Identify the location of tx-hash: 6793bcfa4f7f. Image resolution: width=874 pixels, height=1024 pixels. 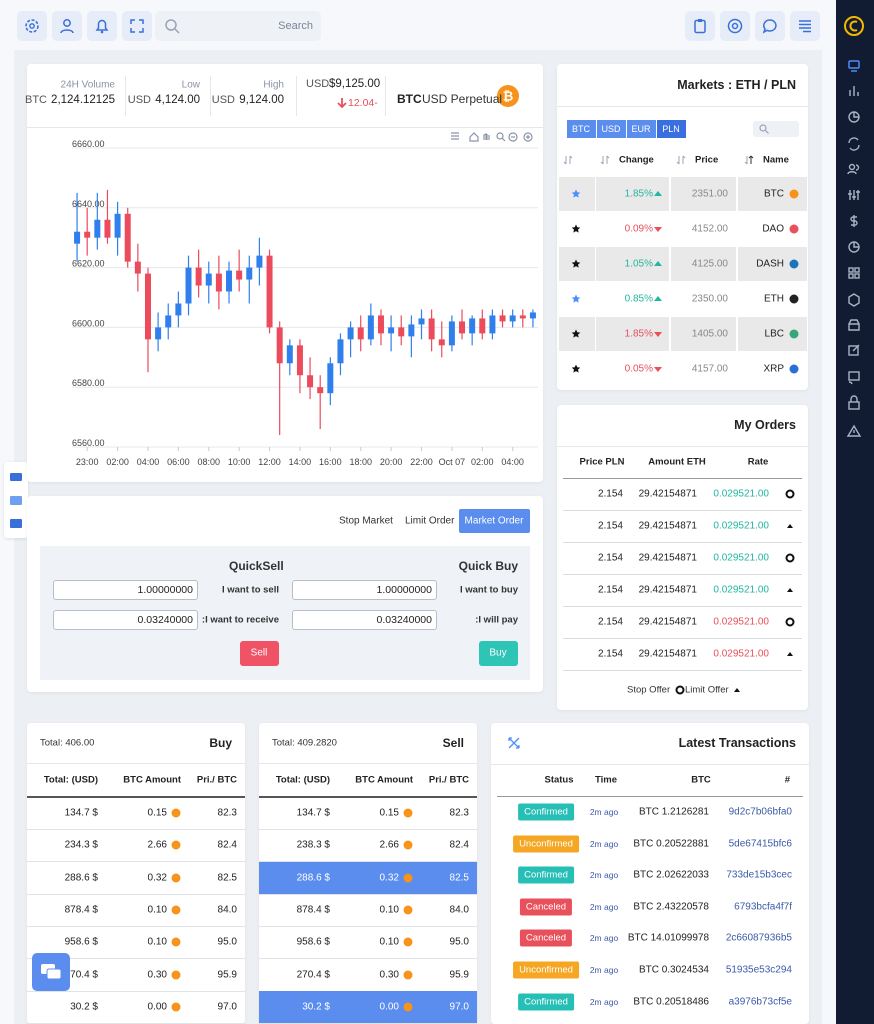
(763, 907).